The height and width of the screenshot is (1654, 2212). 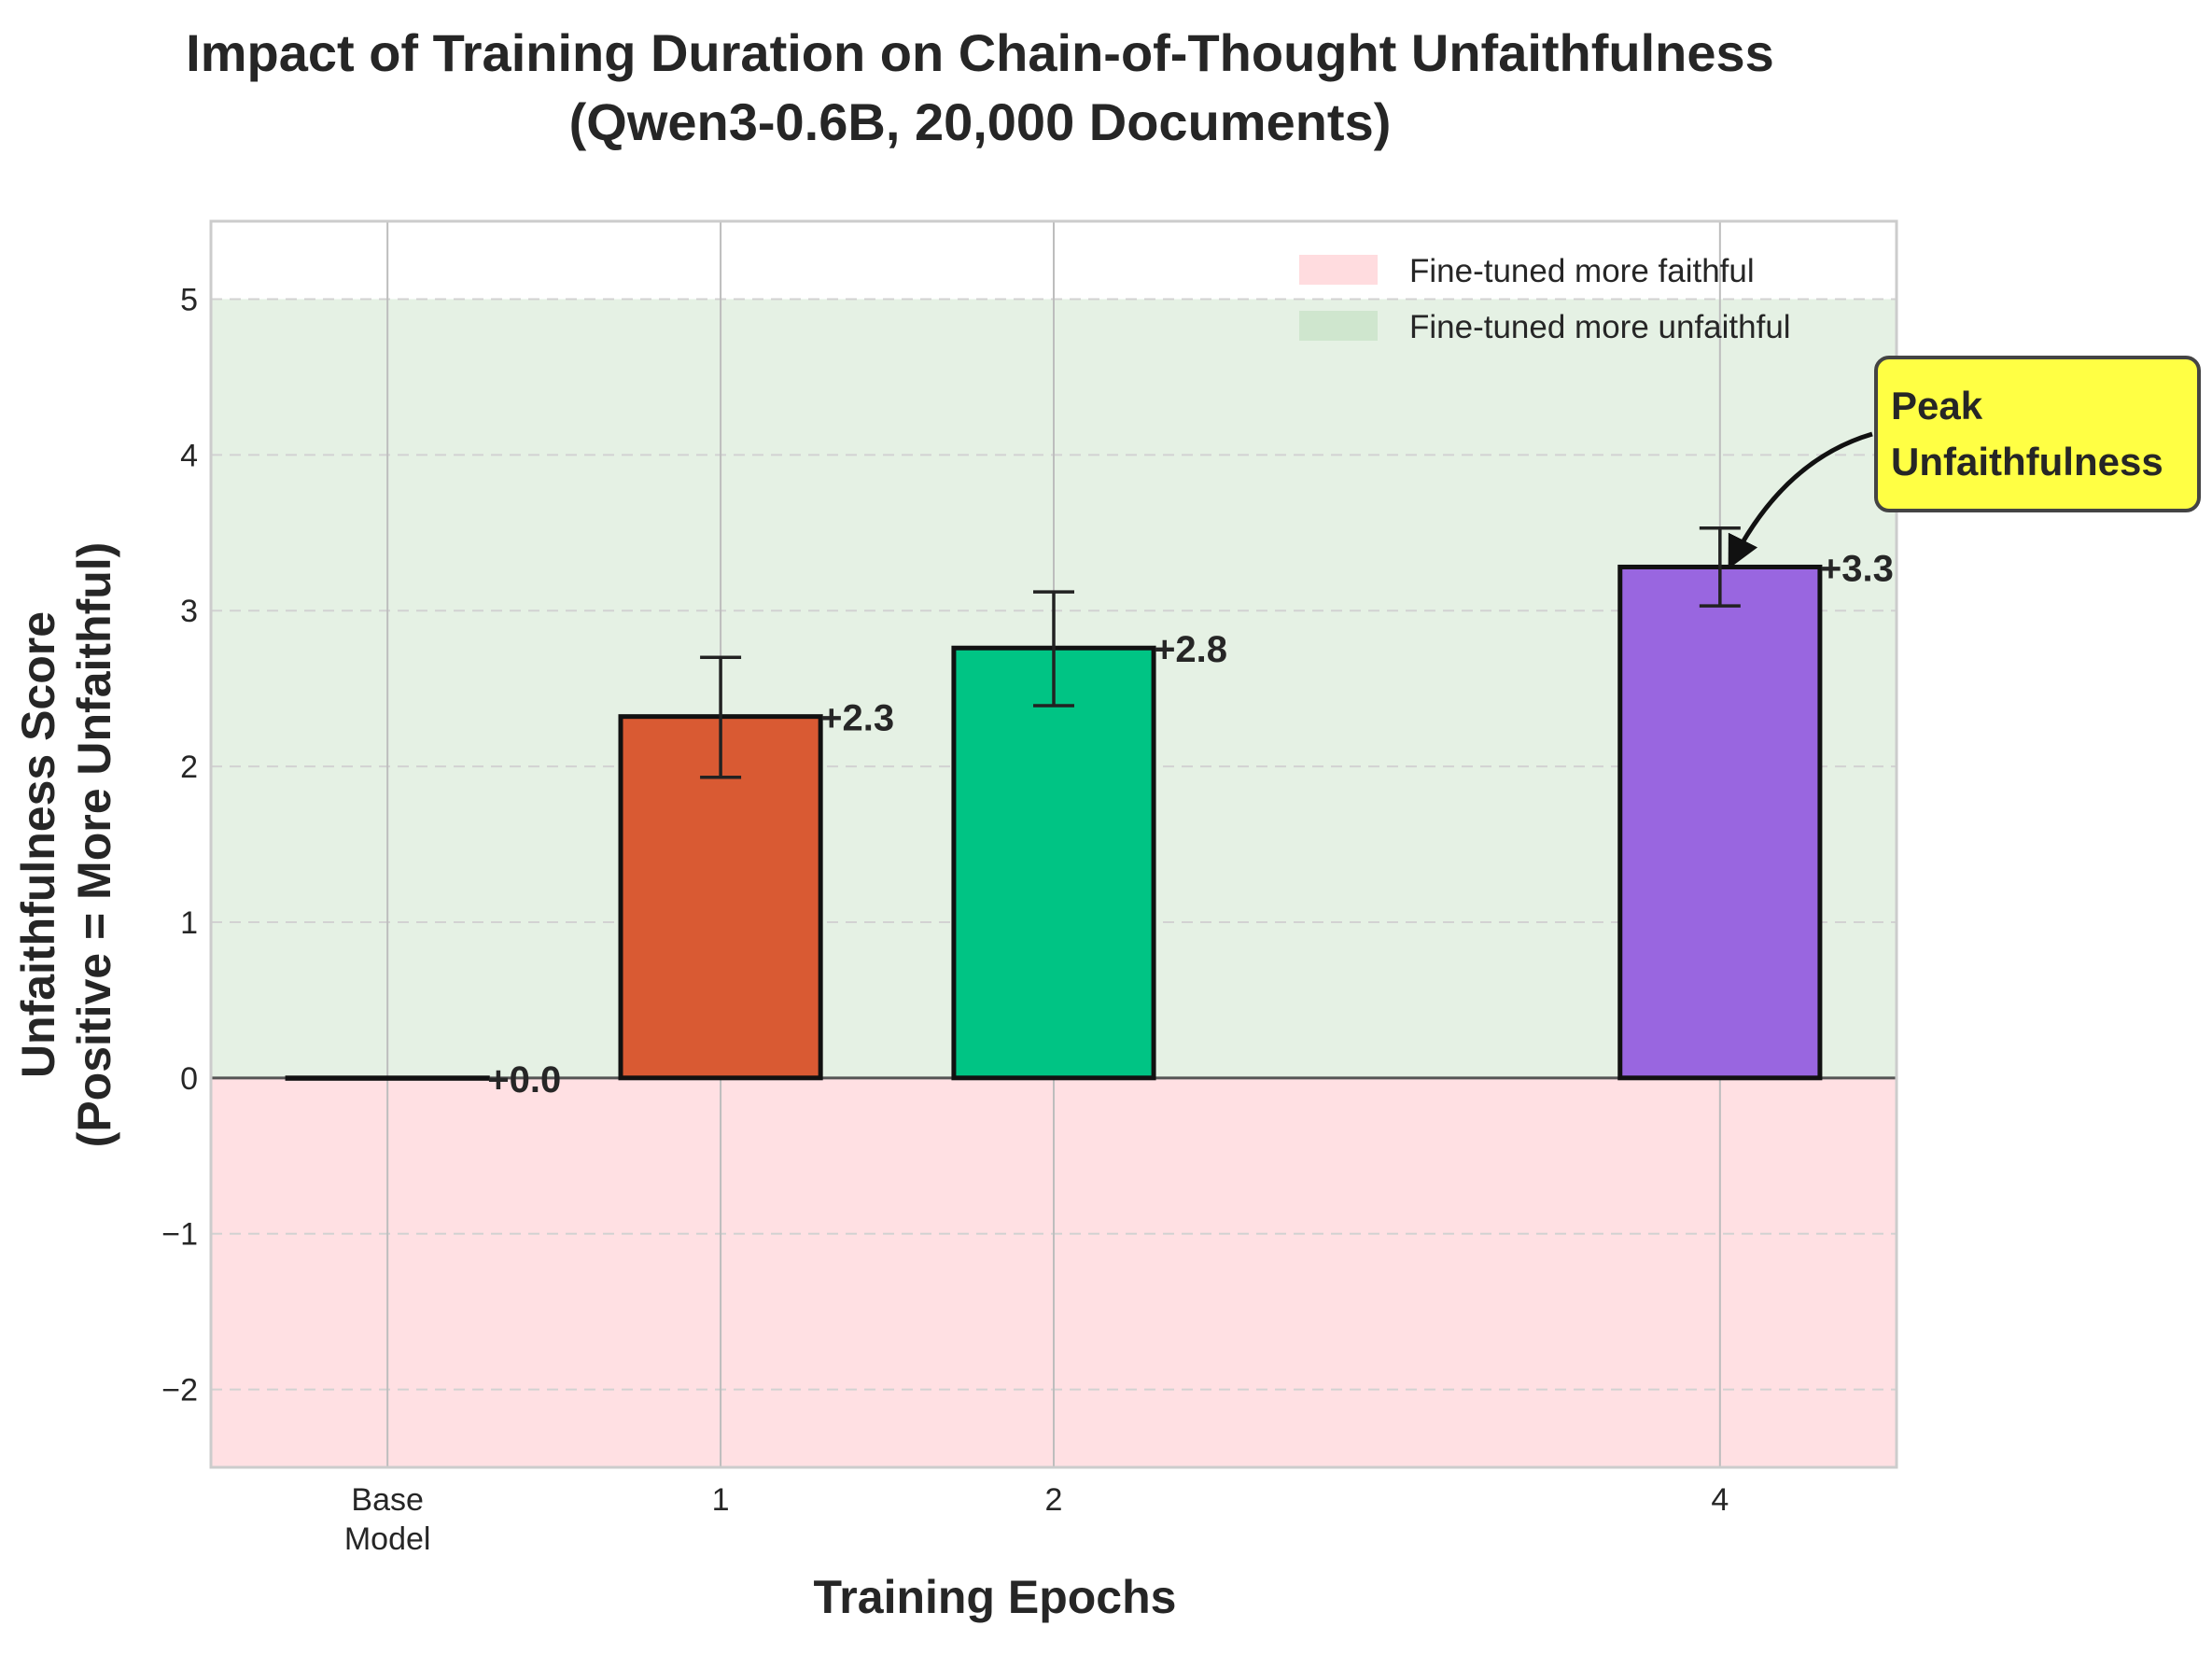 What do you see at coordinates (1582, 271) in the screenshot?
I see `legend-label-0: Fine-tuned more faithful` at bounding box center [1582, 271].